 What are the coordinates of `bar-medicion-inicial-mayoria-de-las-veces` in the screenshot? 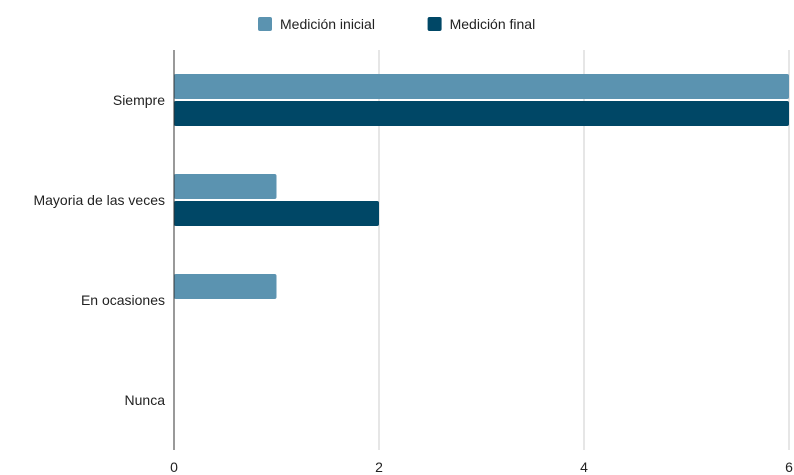 It's located at (225, 186).